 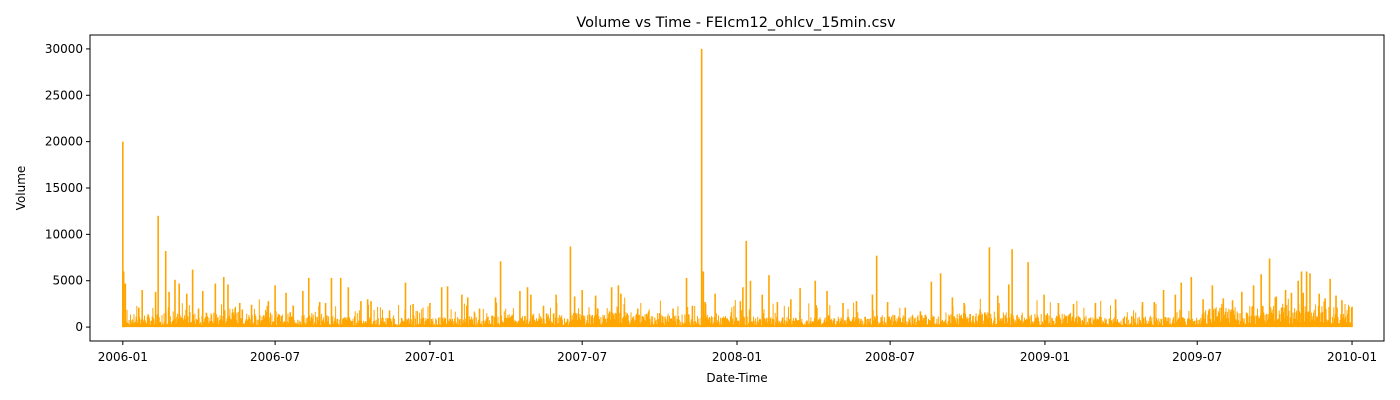 What do you see at coordinates (79, 327) in the screenshot?
I see `y-tick-label: 0` at bounding box center [79, 327].